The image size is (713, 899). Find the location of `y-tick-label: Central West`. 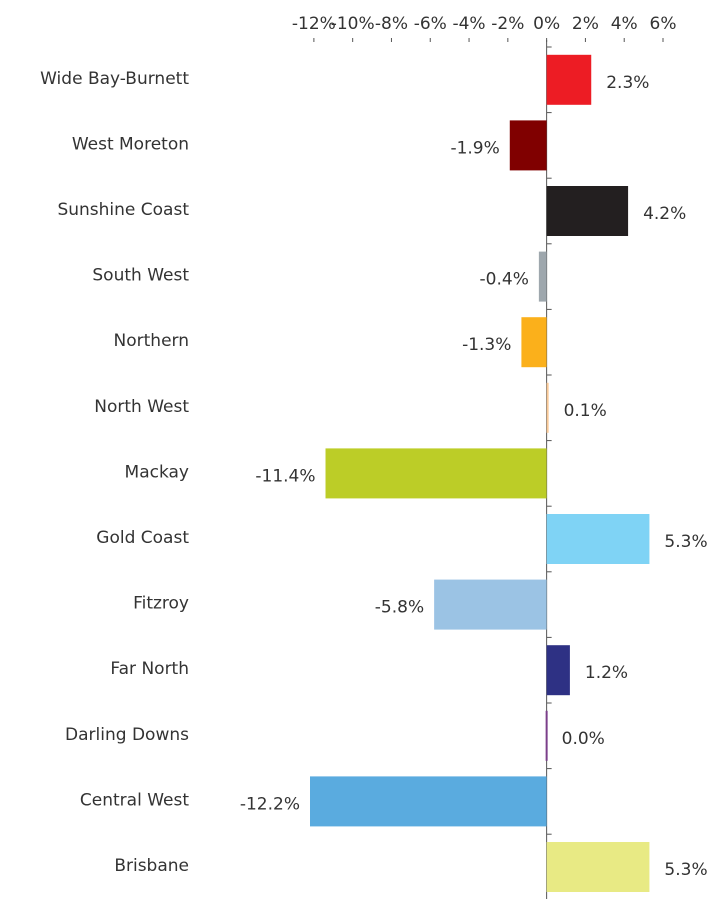

y-tick-label: Central West is located at coordinates (134, 800).